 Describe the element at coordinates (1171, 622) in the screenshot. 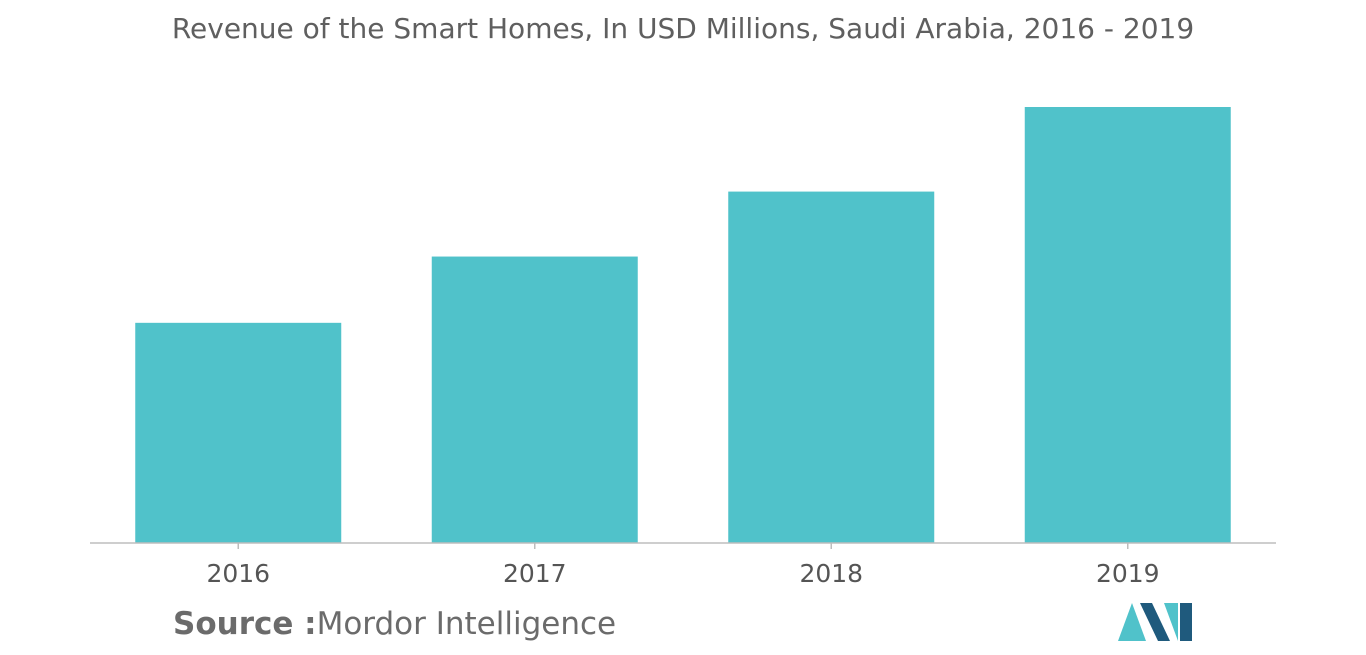

I see `logo-right-shape` at that location.